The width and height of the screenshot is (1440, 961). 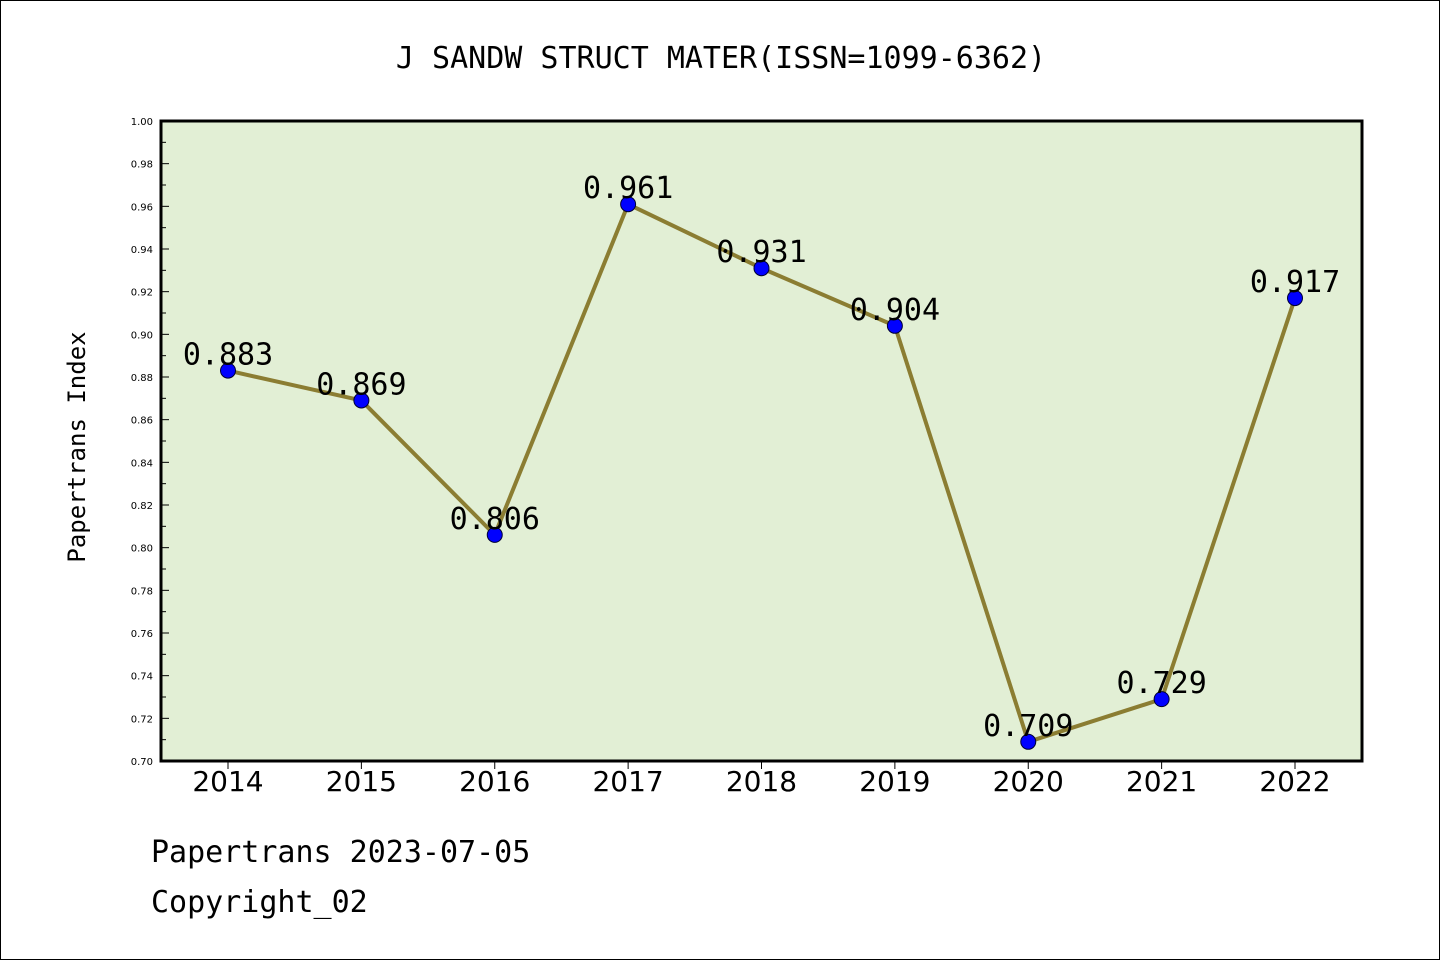 I want to click on x-tick-label: 2015, so click(x=361, y=781).